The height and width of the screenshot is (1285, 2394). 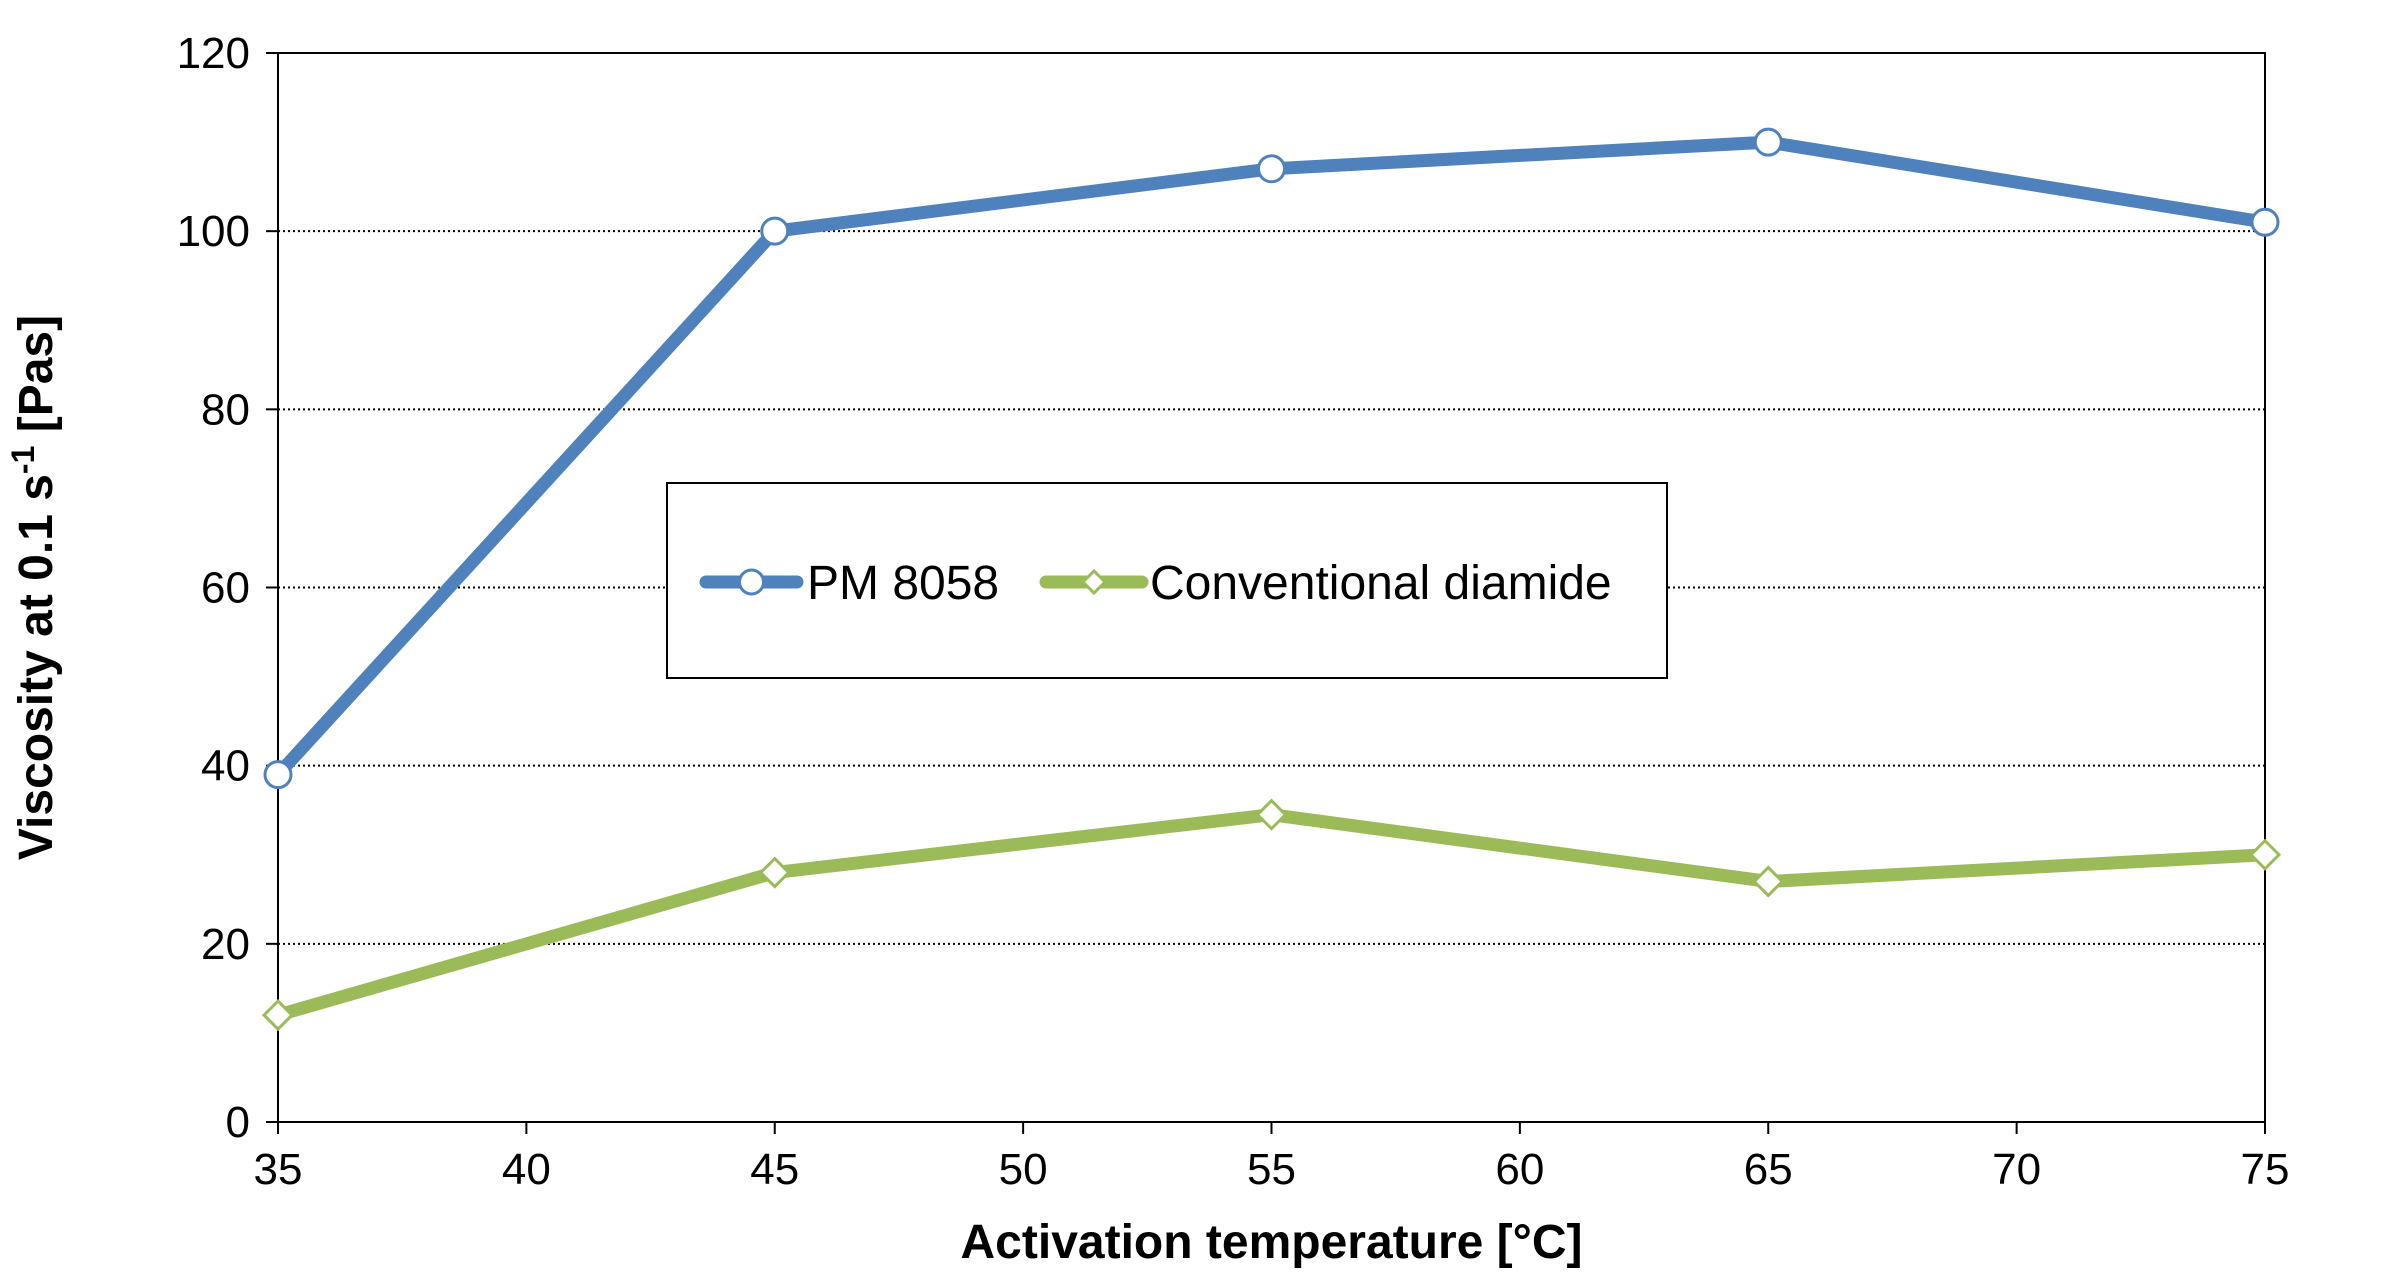 I want to click on y-axis-title: Viscosity at 0.1 s-1 [Pas], so click(x=34, y=587).